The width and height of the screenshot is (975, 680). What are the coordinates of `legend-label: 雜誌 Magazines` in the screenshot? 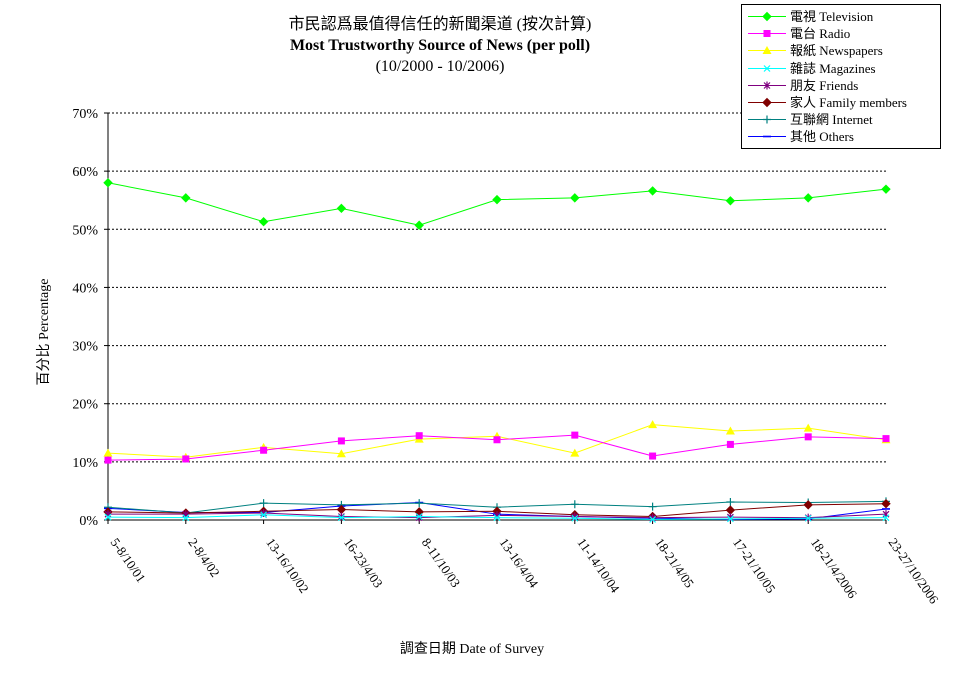 It's located at (833, 68).